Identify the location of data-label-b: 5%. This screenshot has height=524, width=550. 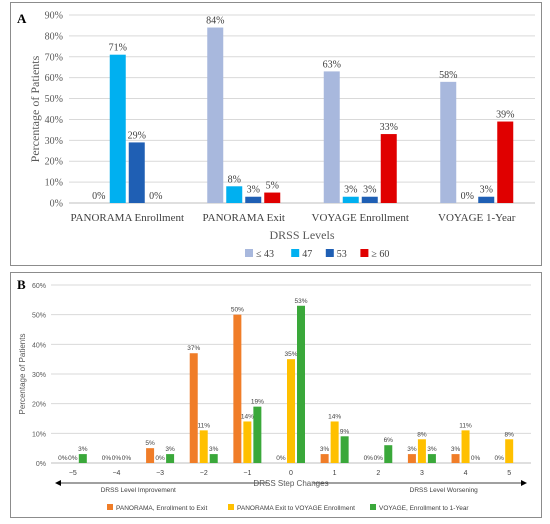
(150, 443).